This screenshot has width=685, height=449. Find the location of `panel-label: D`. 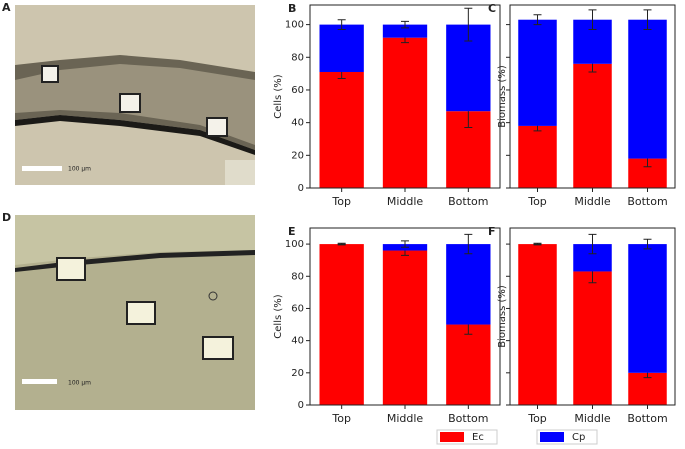

panel-label: D is located at coordinates (6, 217).